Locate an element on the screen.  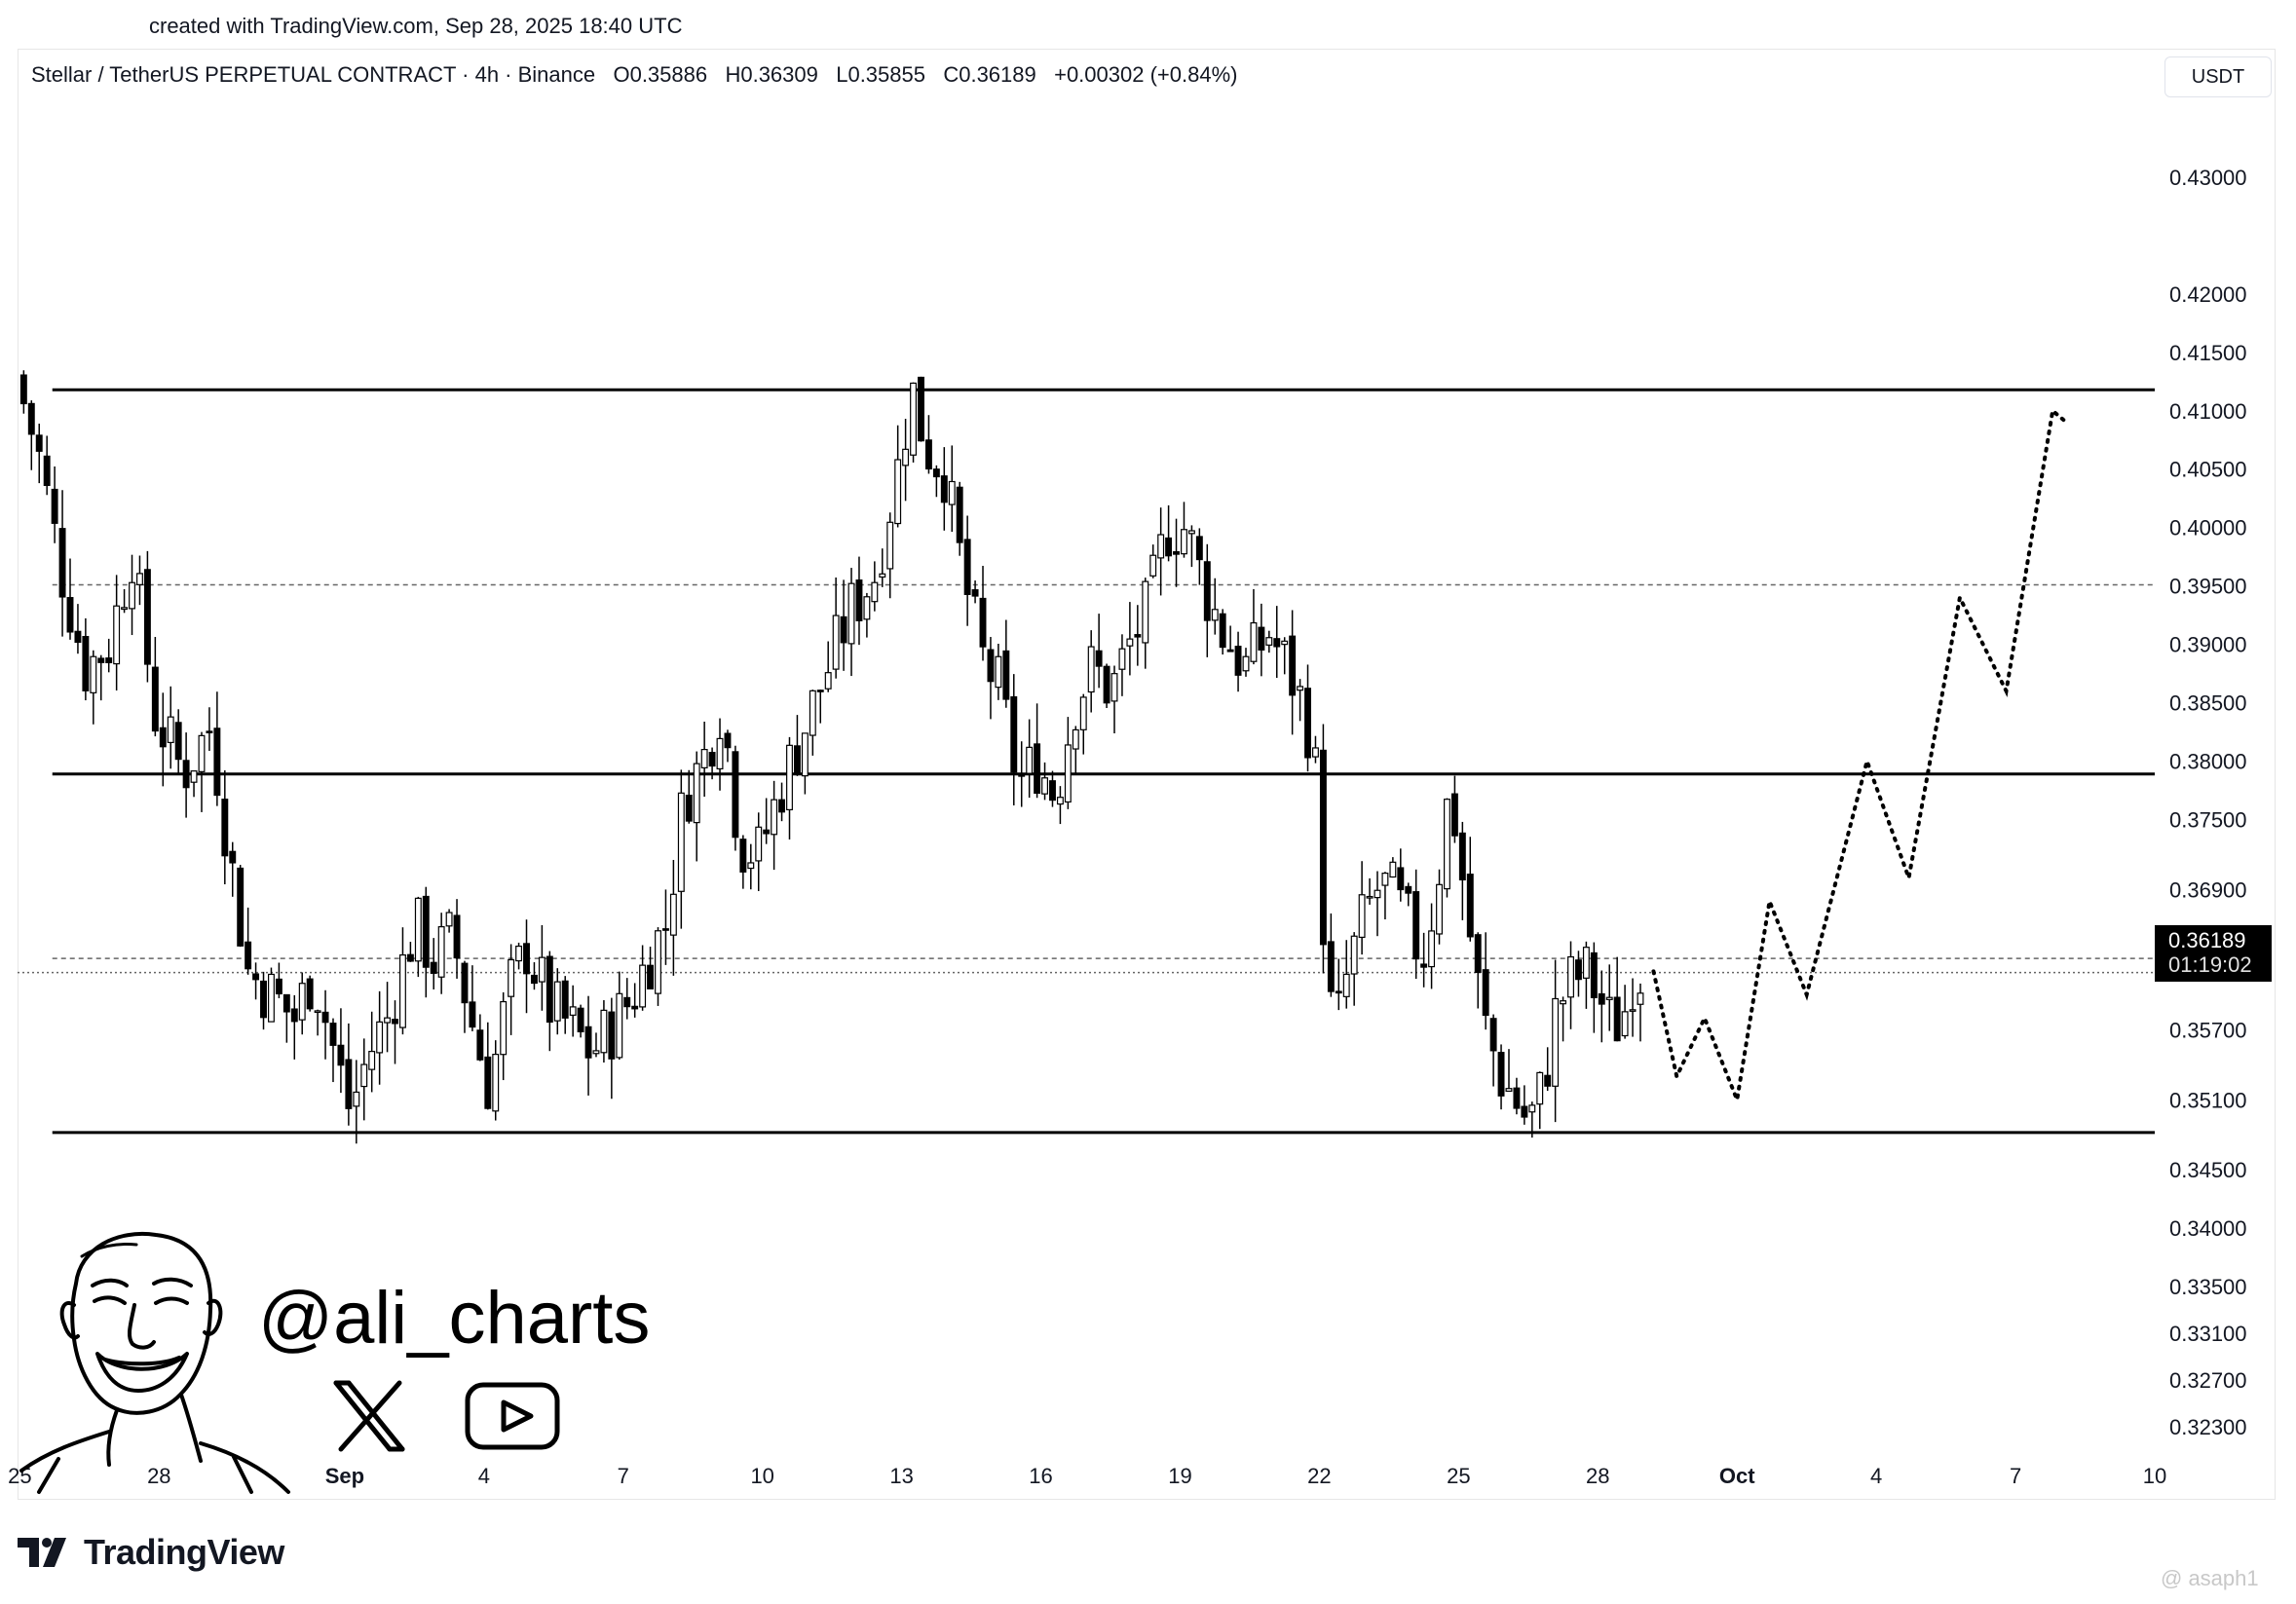
projected-path is located at coordinates (1860, 756).